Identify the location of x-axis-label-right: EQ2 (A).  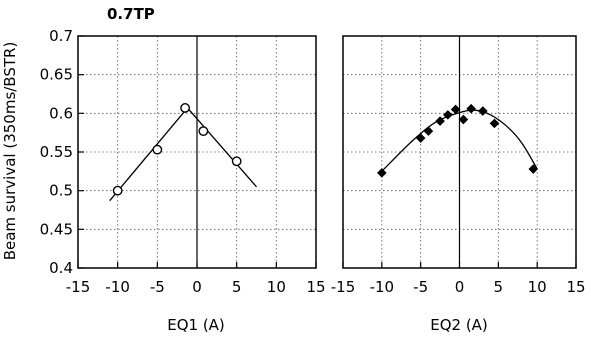
(459, 325).